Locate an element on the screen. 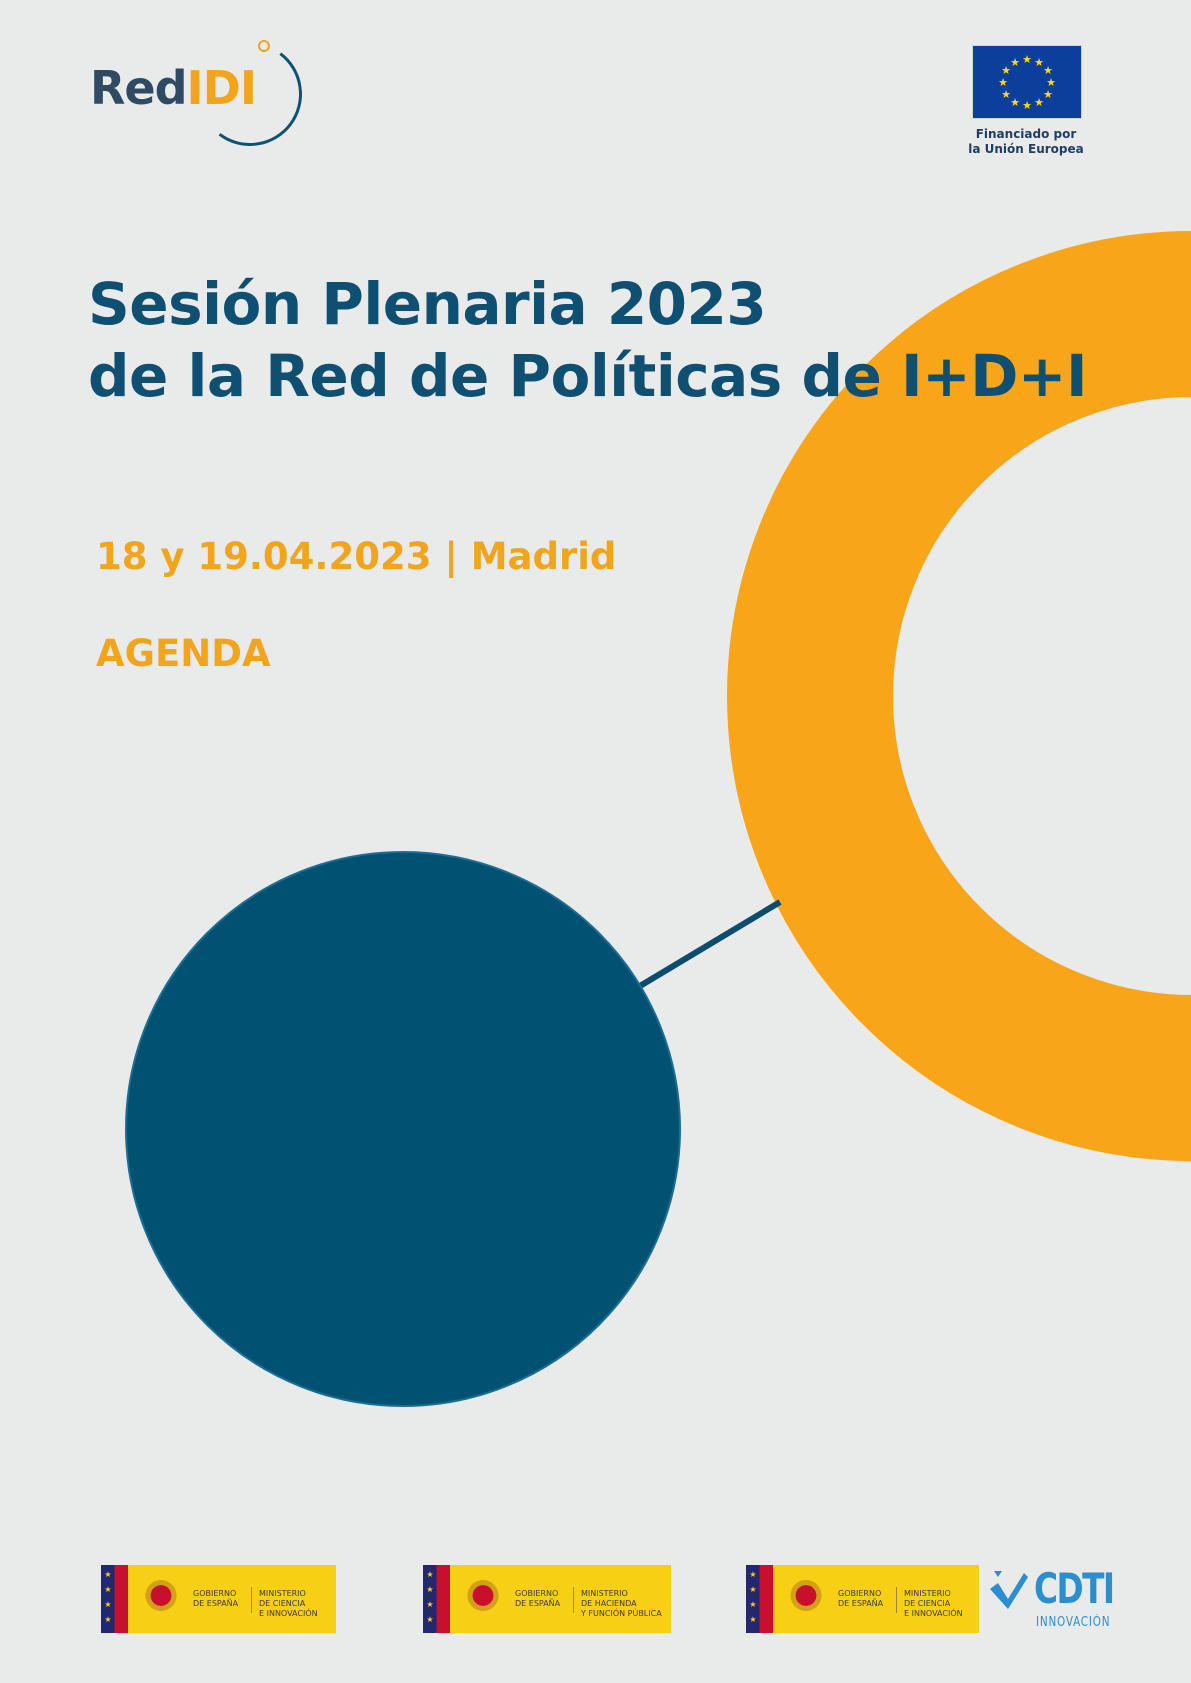  logo-wordmark-red: Red is located at coordinates (139, 88).